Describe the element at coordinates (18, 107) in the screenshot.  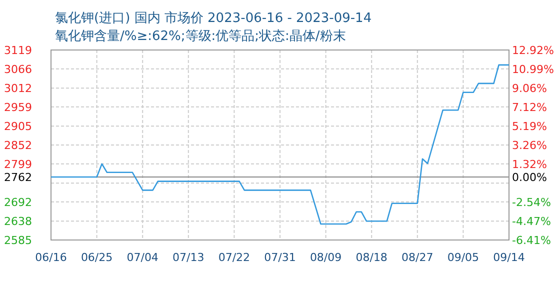
I see `y-tick-label: 2959` at that location.